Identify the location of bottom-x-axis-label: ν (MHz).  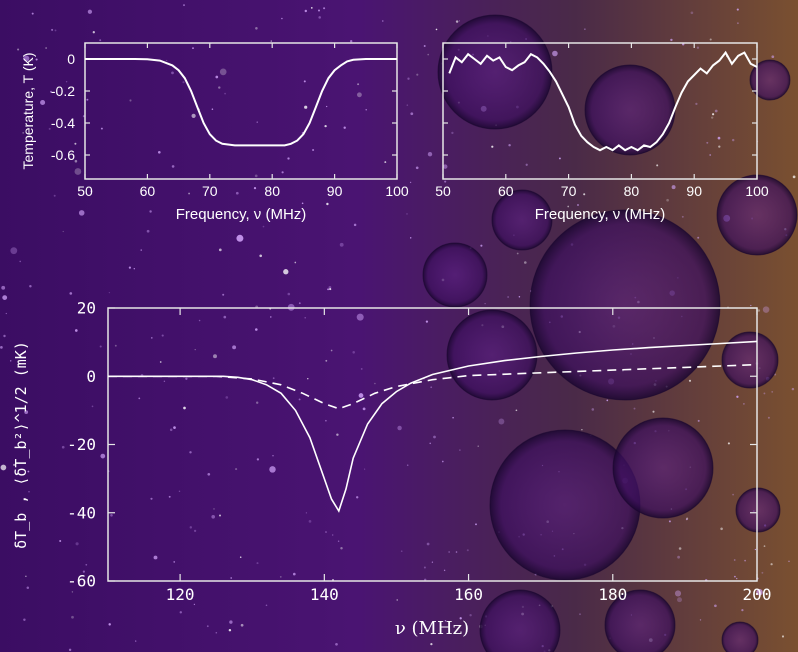
(432, 628).